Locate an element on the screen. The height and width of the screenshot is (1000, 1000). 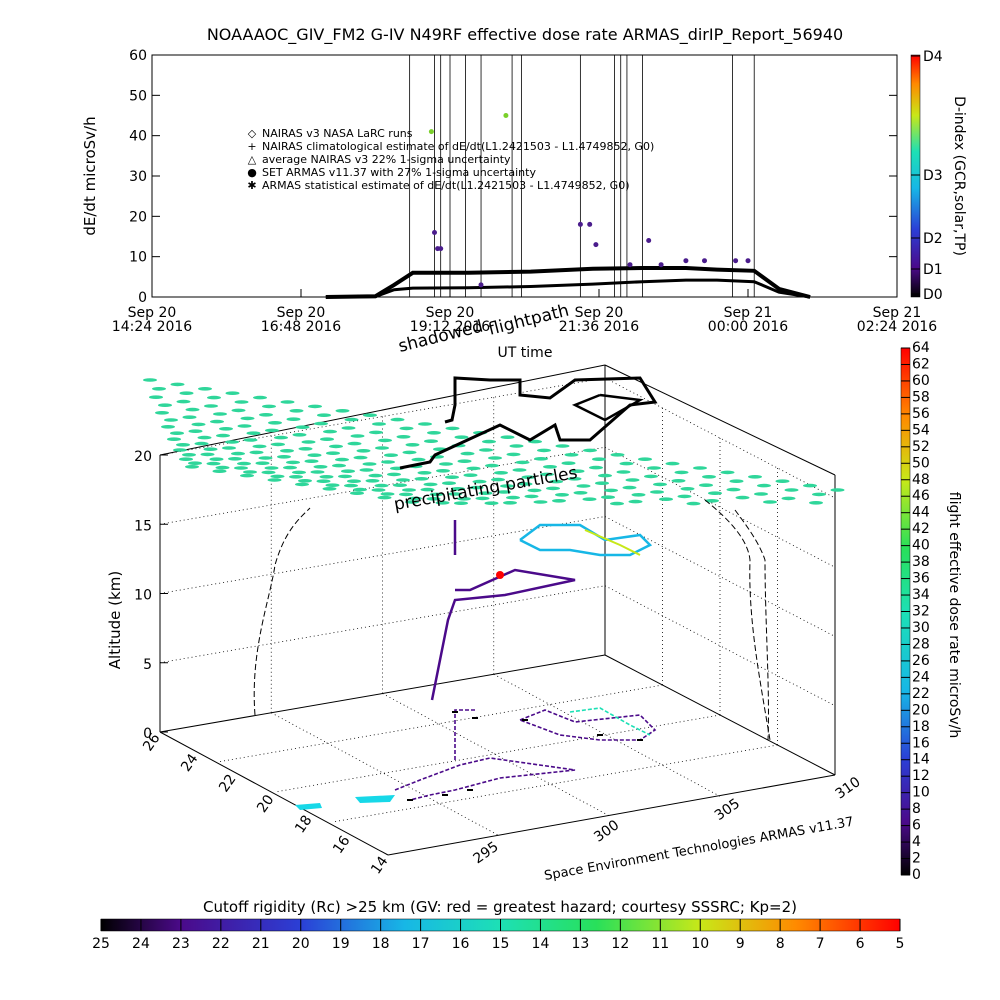
cutoff-tick-label: 9 is located at coordinates (740, 944).